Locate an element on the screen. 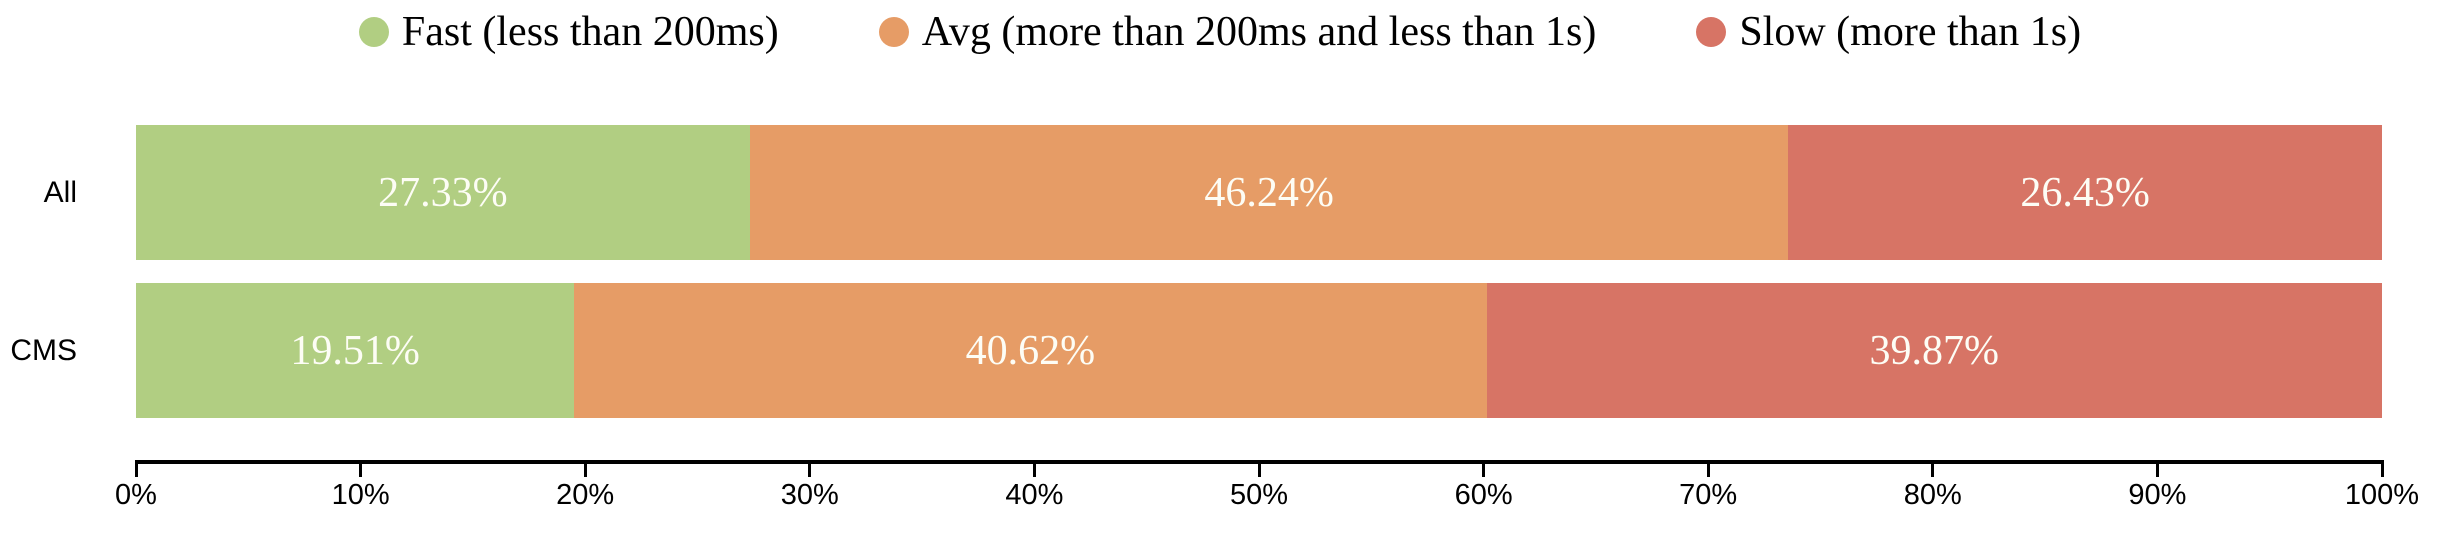  bar-segment-cms-slow: 39.87% is located at coordinates (1934, 350).